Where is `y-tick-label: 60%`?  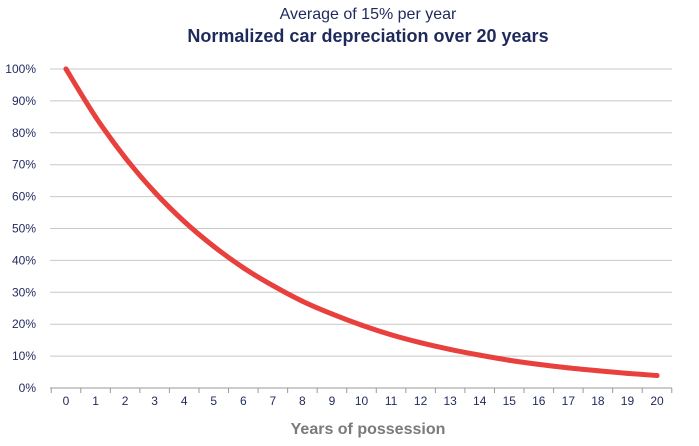 y-tick-label: 60% is located at coordinates (24, 197).